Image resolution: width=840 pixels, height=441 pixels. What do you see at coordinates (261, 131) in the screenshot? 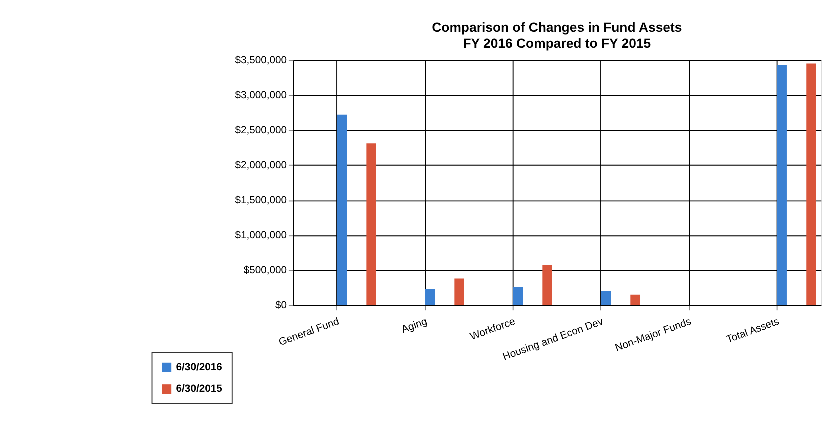
I see `y-tick-label: $2,500,000` at bounding box center [261, 131].